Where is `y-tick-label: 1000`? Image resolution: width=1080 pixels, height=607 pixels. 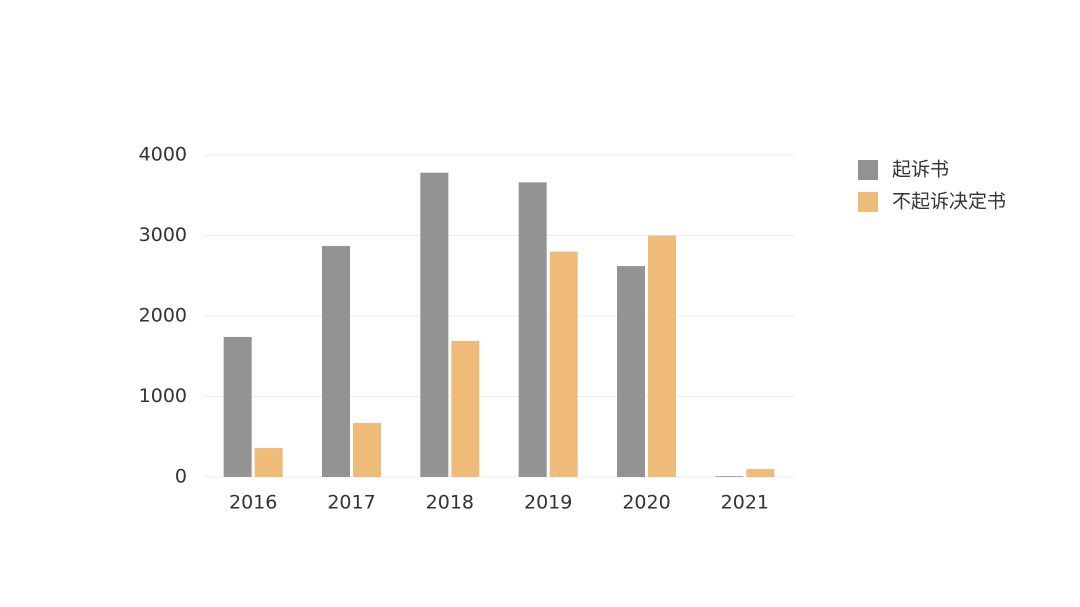
y-tick-label: 1000 is located at coordinates (163, 396).